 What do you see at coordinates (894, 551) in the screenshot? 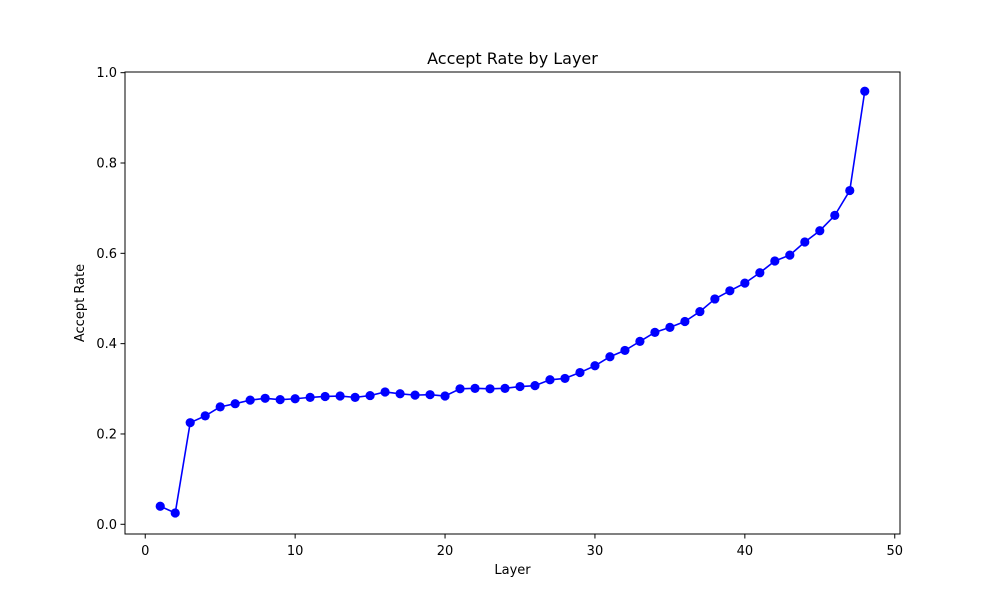
I see `x-tick-label: 50` at bounding box center [894, 551].